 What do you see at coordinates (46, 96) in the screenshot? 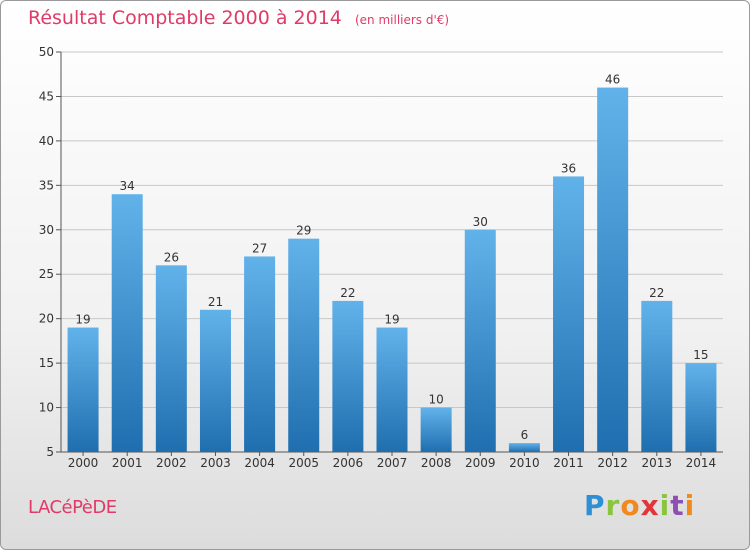
I see `y-tick-label: 45` at bounding box center [46, 96].